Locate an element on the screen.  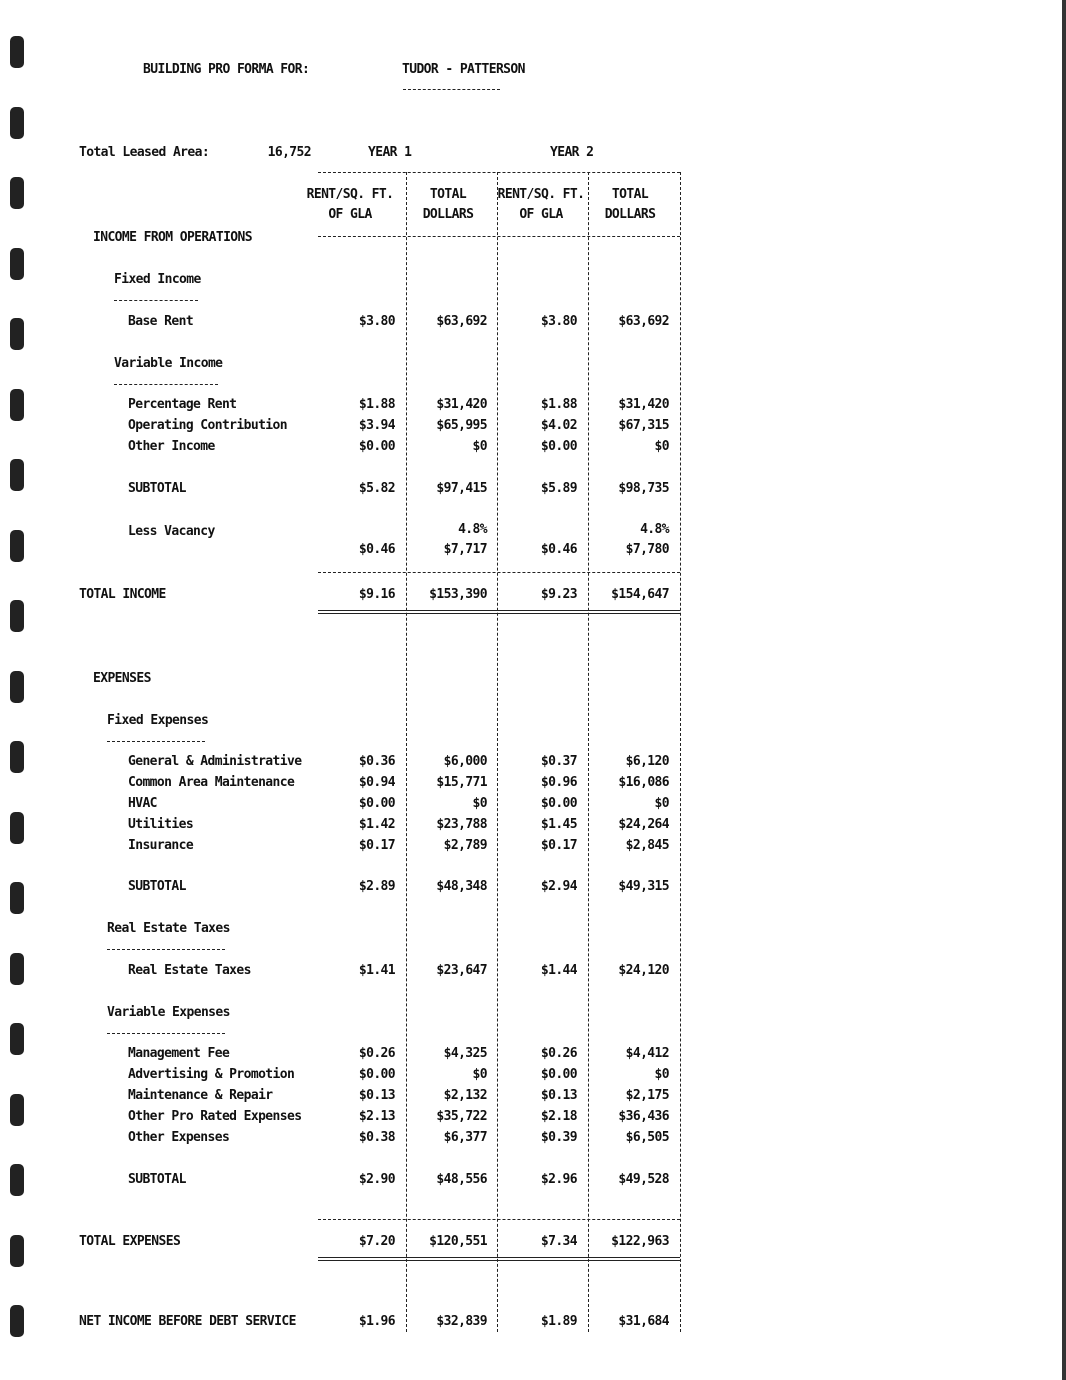
total-value: $9.23 is located at coordinates (559, 594).